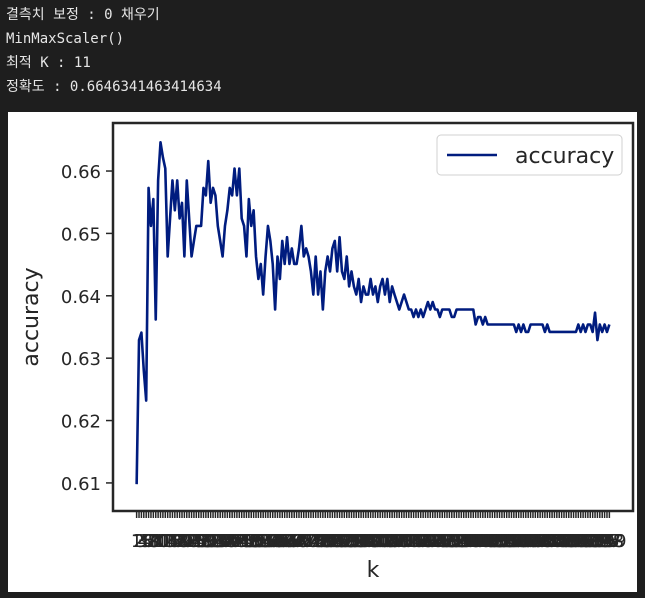  What do you see at coordinates (213, 541) in the screenshot?
I see `x-tick-label: 33` at bounding box center [213, 541].